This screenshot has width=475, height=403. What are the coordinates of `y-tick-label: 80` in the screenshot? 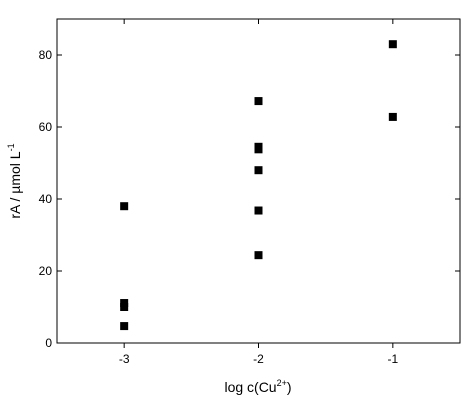 It's located at (46, 55).